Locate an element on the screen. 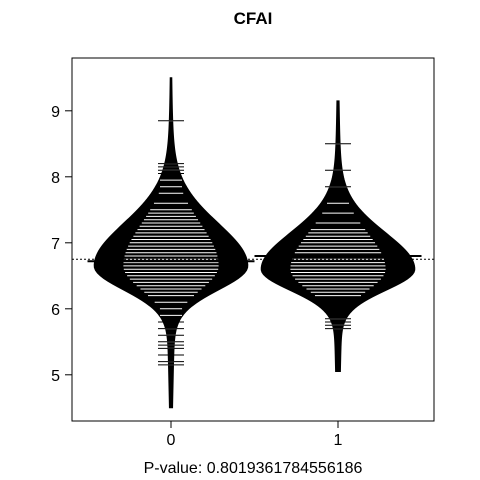 The image size is (480, 480). y-tick-label: 9 is located at coordinates (55, 112).